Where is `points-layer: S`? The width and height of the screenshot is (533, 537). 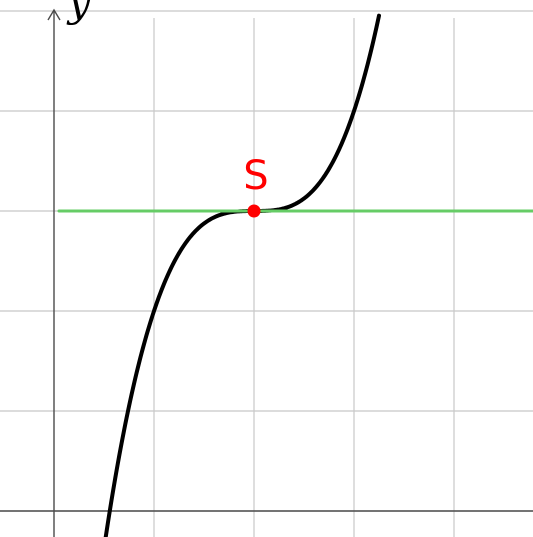 points-layer: S is located at coordinates (256, 185).